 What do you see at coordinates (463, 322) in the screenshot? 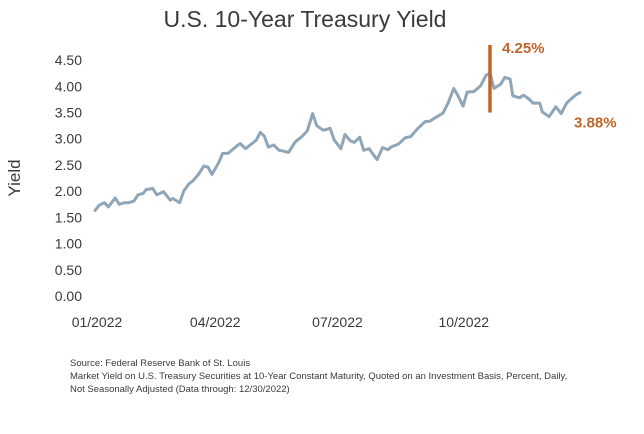
I see `x-tick-label: 10/2022` at bounding box center [463, 322].